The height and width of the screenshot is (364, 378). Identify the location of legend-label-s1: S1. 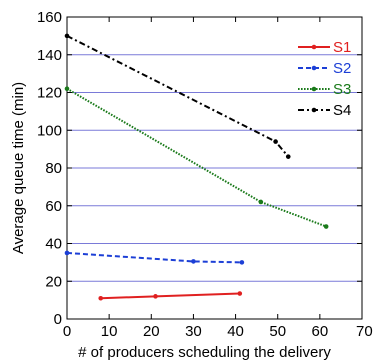
(342, 47).